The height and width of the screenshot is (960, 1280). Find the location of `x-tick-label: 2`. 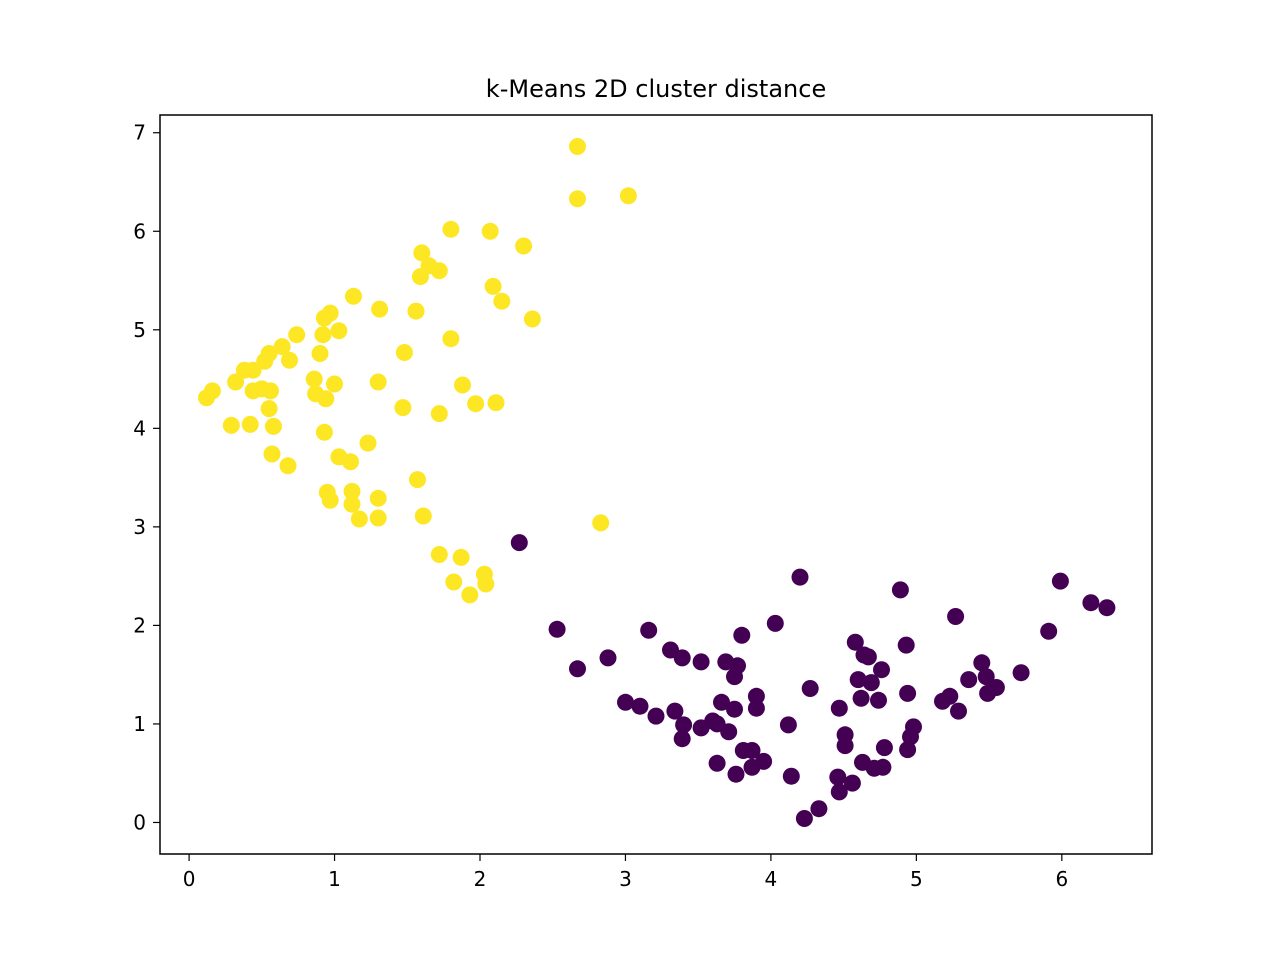

x-tick-label: 2 is located at coordinates (480, 879).